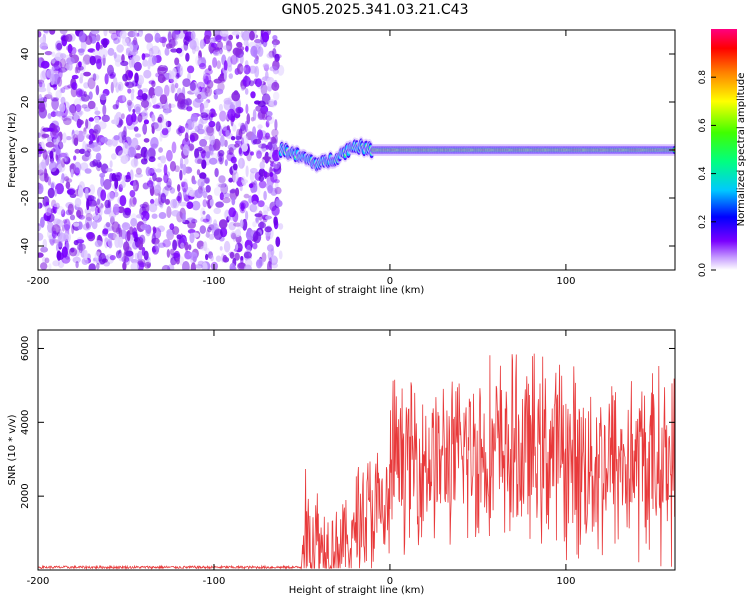  Describe the element at coordinates (565, 281) in the screenshot. I see `x-tick-label: 100` at that location.